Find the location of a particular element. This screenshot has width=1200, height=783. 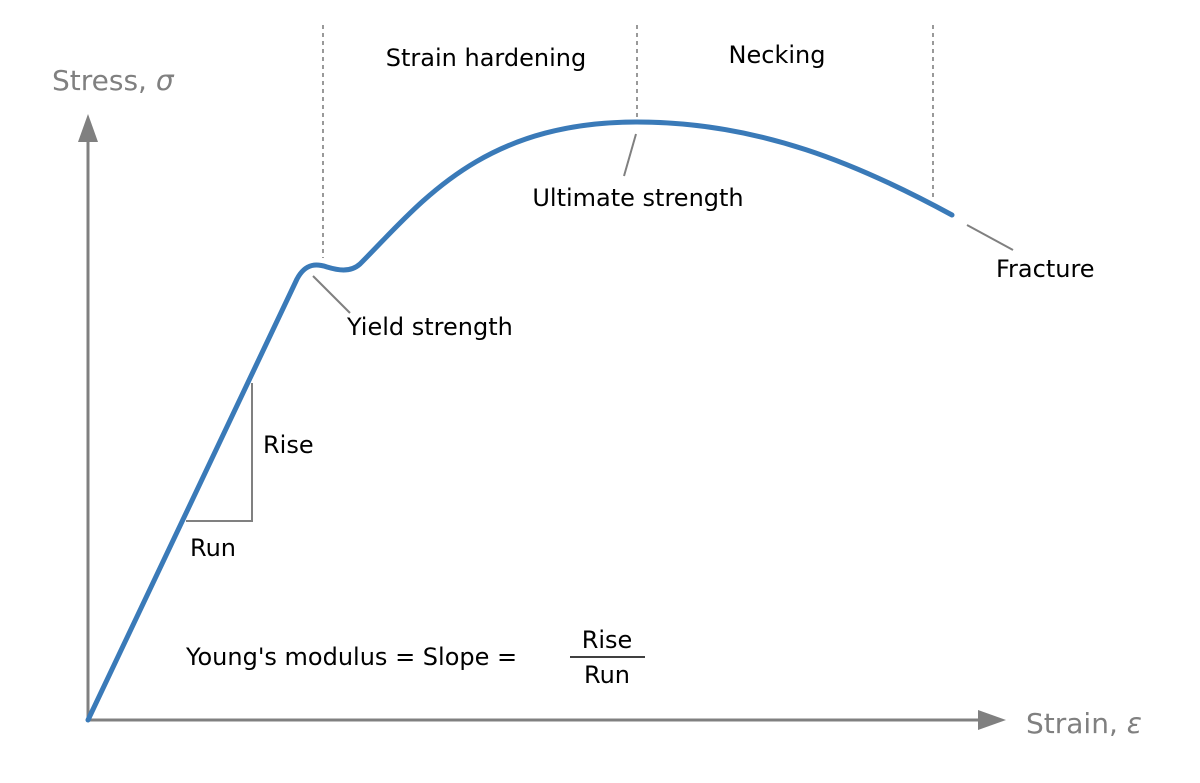

y-axis-symbol: σ is located at coordinates (165, 80).